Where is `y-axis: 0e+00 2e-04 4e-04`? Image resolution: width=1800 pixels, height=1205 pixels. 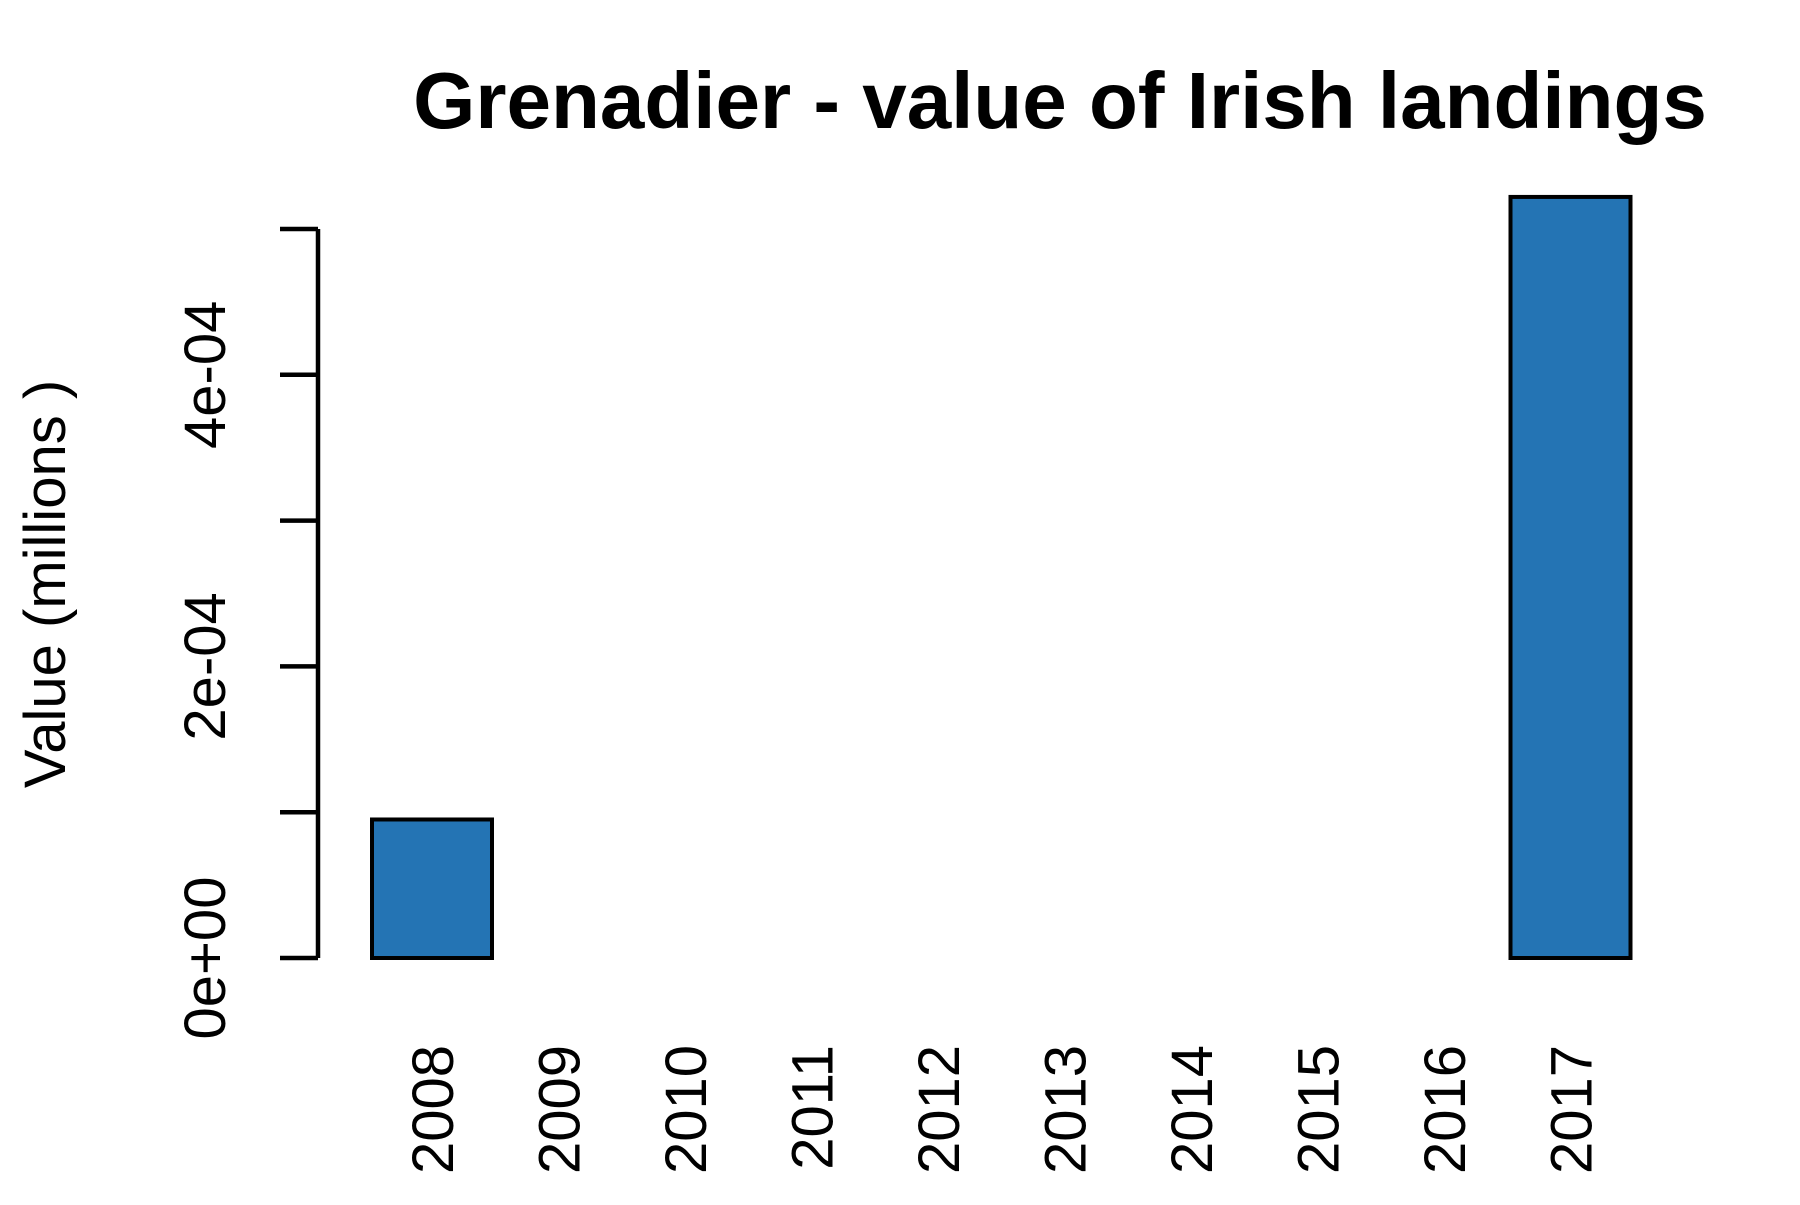
y-axis: 0e+00 2e-04 4e-04 is located at coordinates (247, 633).